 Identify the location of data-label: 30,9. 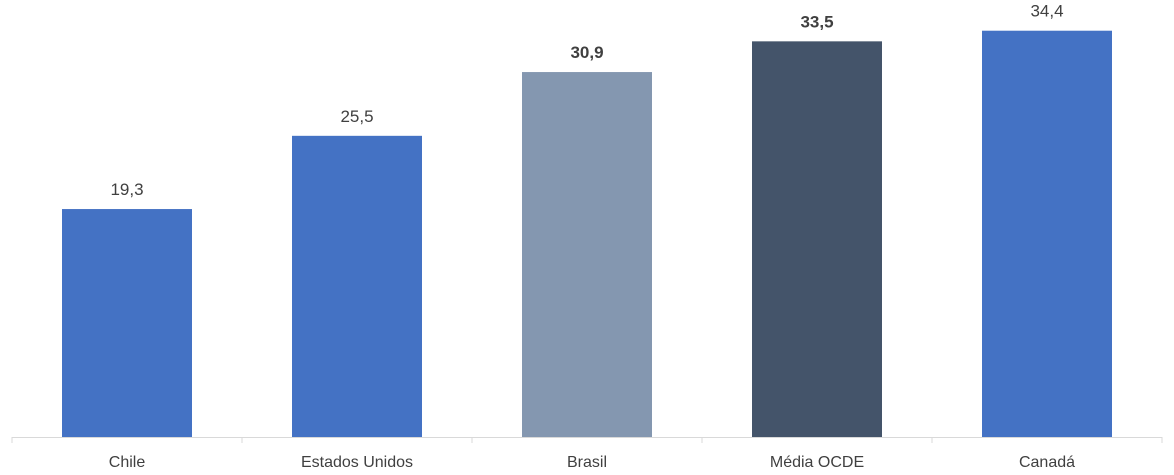
(586, 52).